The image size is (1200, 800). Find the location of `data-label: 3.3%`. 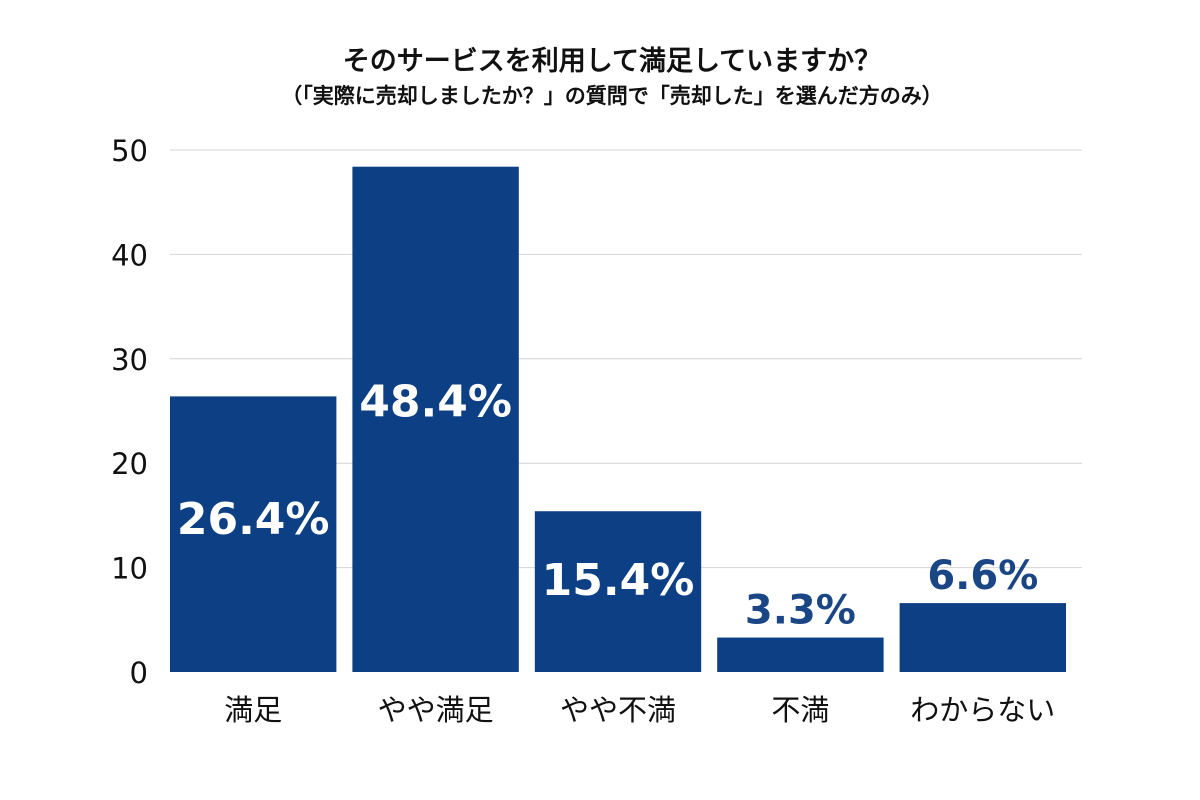

data-label: 3.3% is located at coordinates (800, 611).